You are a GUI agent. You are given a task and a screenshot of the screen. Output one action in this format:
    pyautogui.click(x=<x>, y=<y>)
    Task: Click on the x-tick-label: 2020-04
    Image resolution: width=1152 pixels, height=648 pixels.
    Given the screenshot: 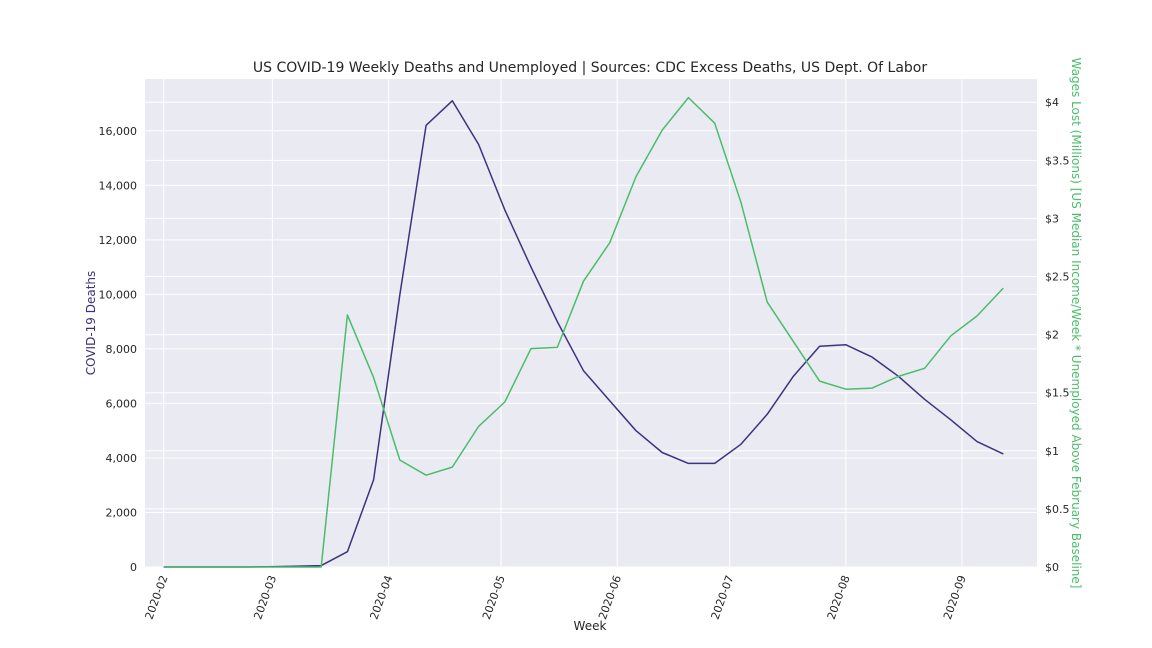 What is the action you would take?
    pyautogui.click(x=381, y=598)
    